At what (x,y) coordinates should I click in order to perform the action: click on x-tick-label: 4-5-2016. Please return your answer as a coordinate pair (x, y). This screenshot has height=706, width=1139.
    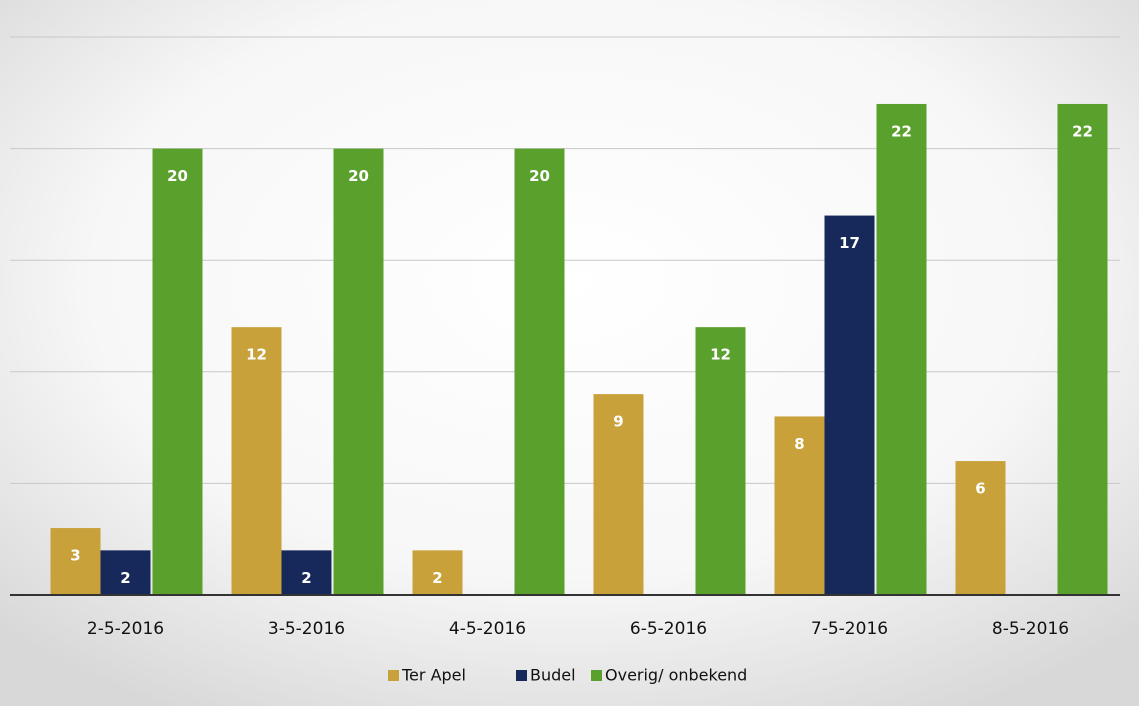
    Looking at the image, I should click on (487, 629).